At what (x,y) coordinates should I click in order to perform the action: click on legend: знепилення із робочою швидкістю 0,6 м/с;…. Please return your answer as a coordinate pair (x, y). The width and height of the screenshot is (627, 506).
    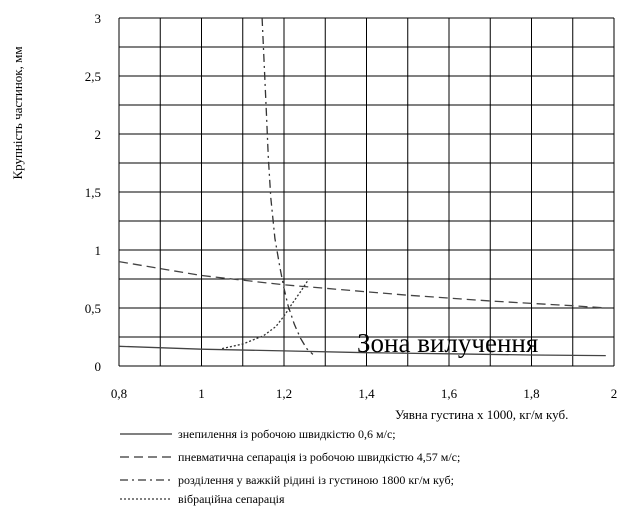
    Looking at the image, I should click on (290, 466).